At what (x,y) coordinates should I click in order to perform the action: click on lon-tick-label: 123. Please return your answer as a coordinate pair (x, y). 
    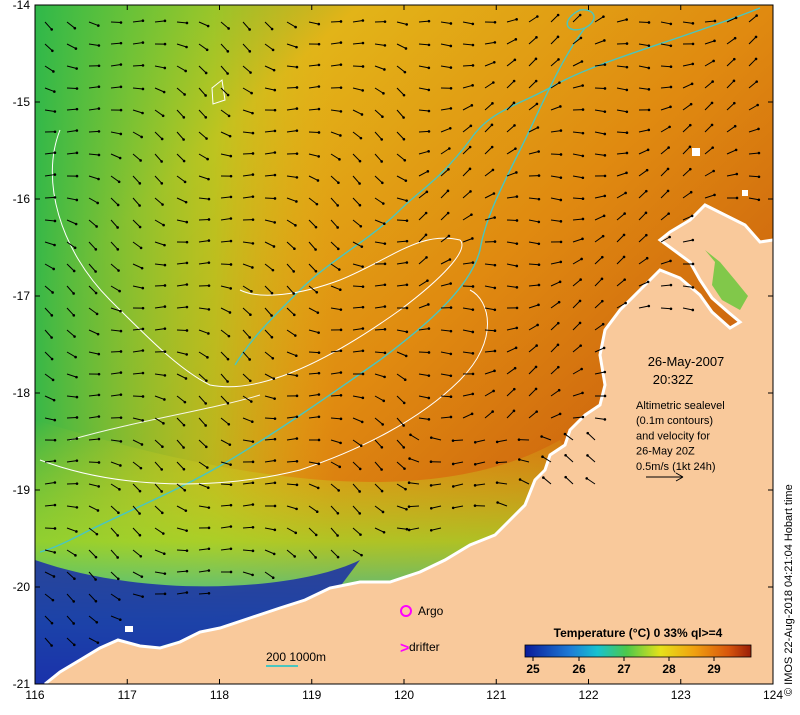
    Looking at the image, I should click on (681, 695).